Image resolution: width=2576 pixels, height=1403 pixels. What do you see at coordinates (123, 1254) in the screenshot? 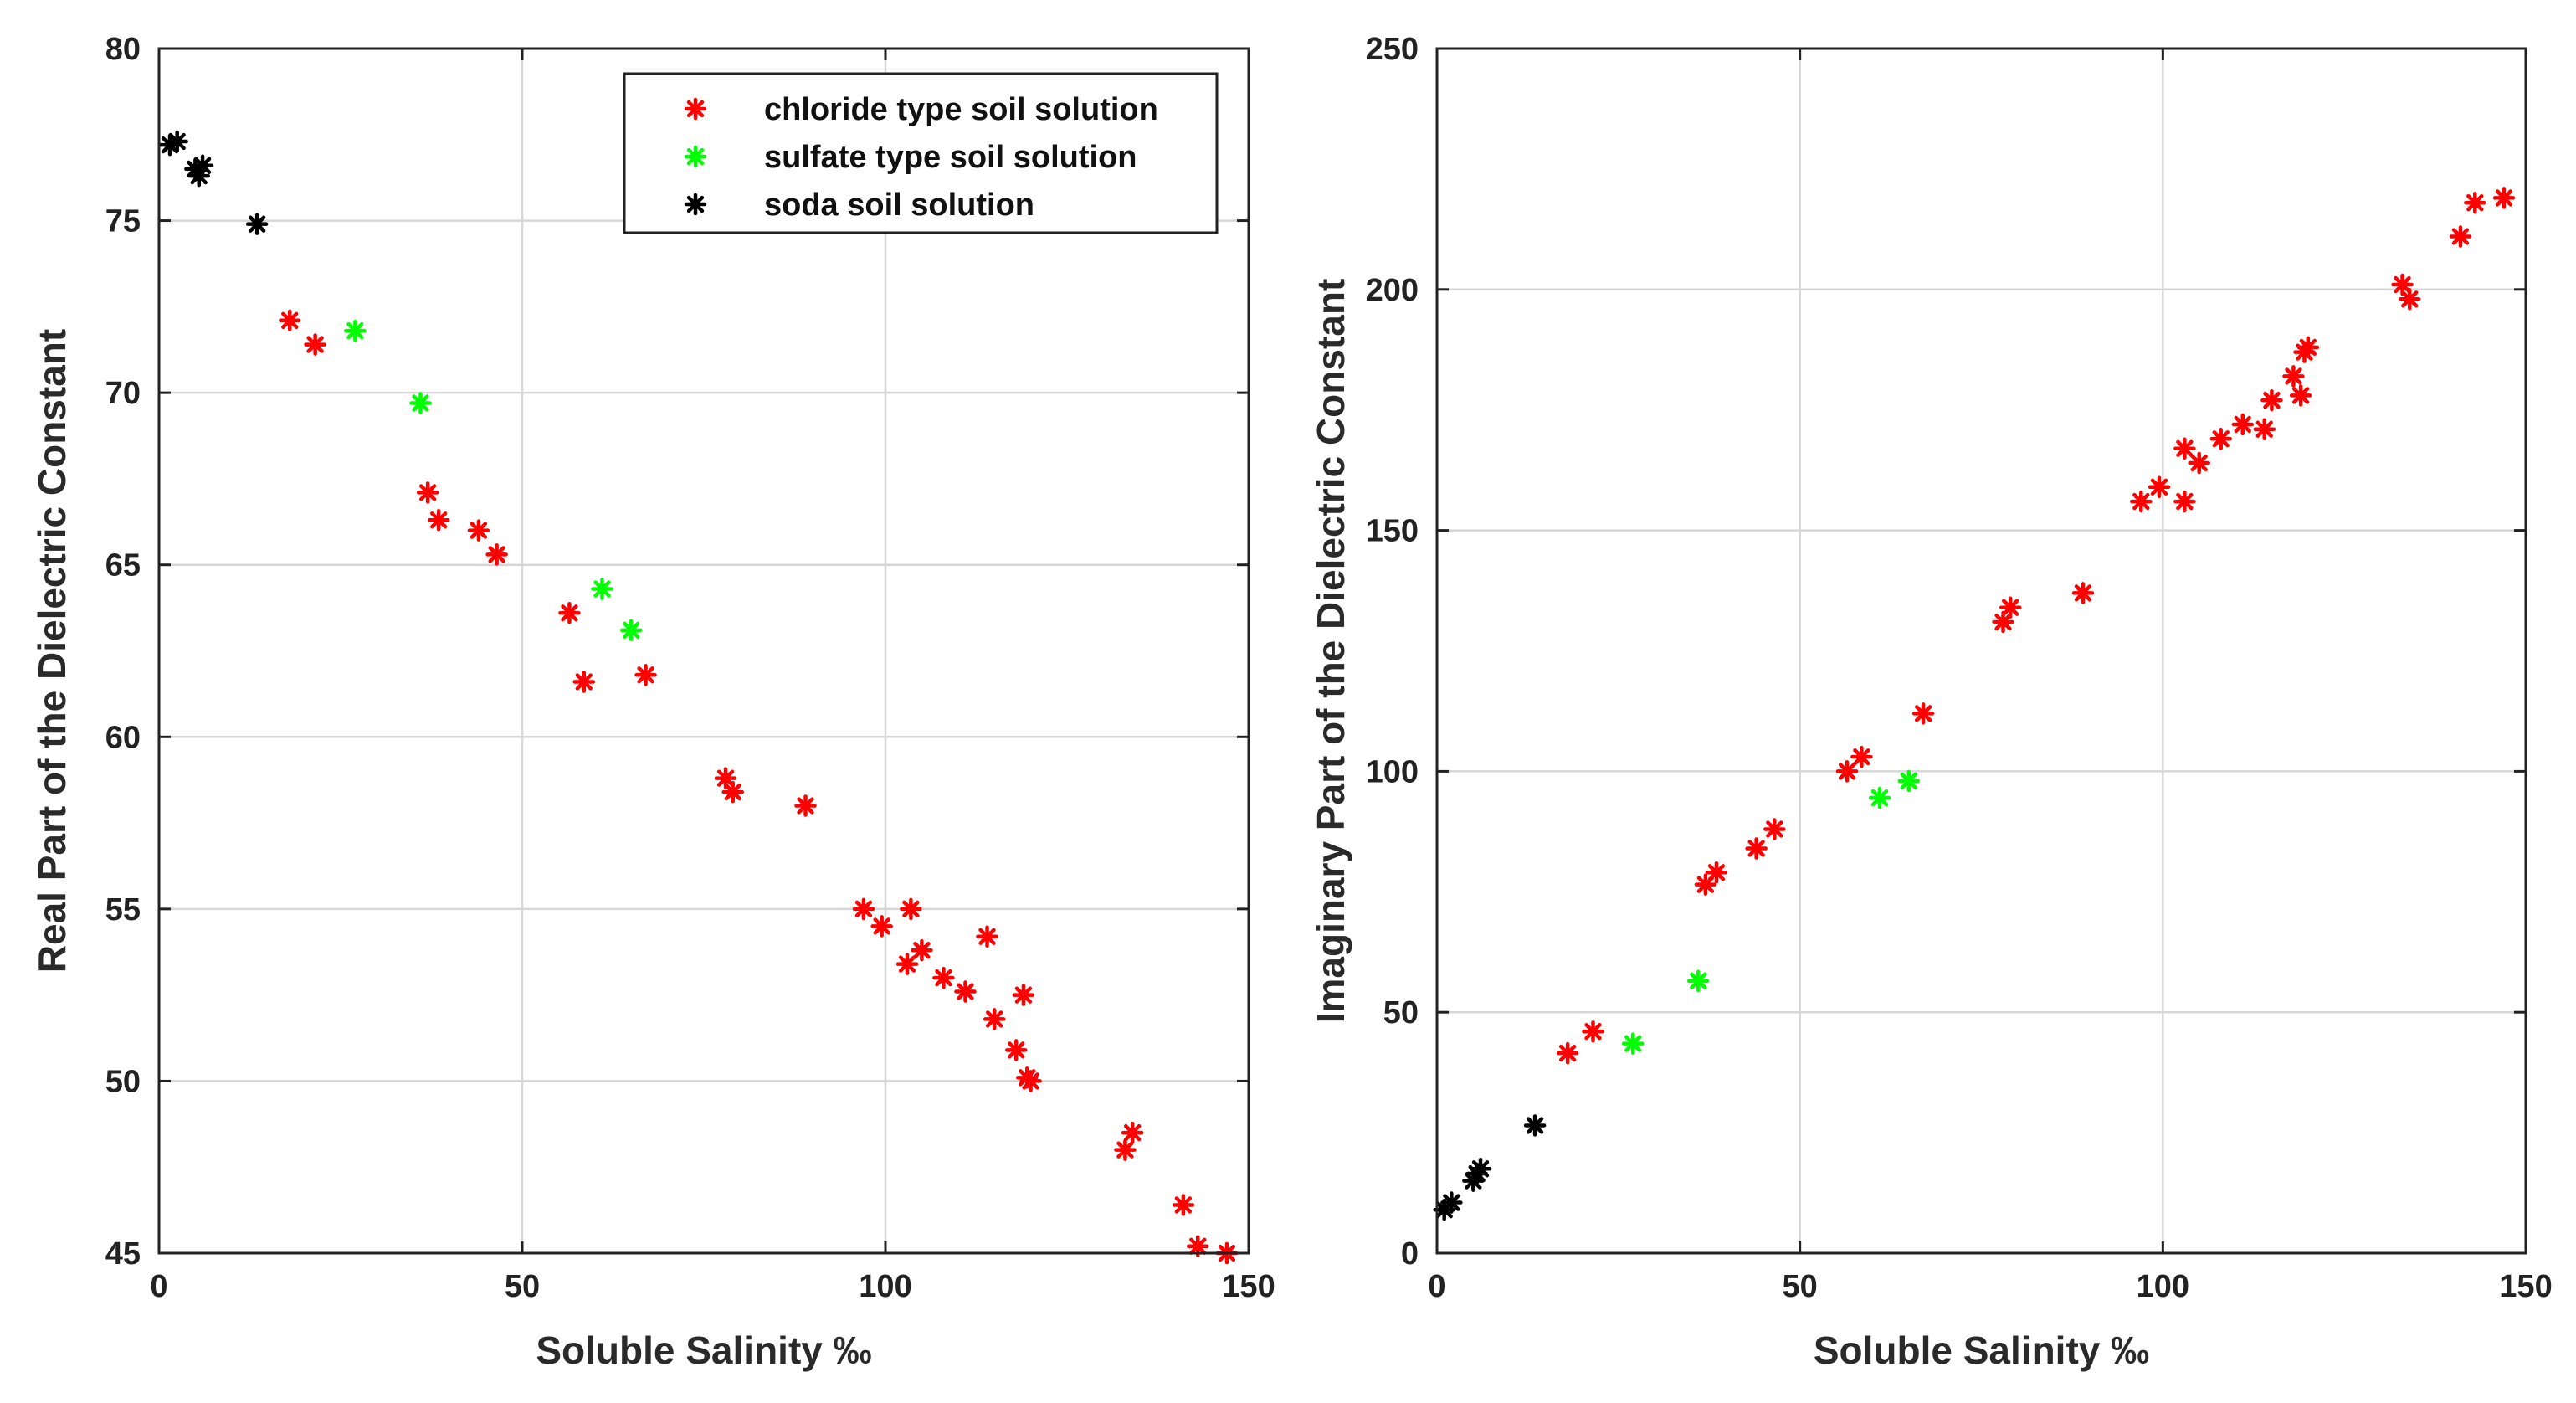
I see `y-tick-label: 45` at bounding box center [123, 1254].